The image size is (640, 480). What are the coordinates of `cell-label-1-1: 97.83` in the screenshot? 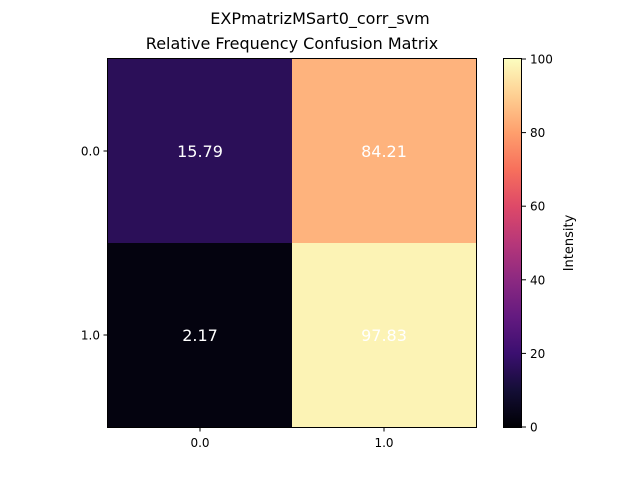 It's located at (384, 335).